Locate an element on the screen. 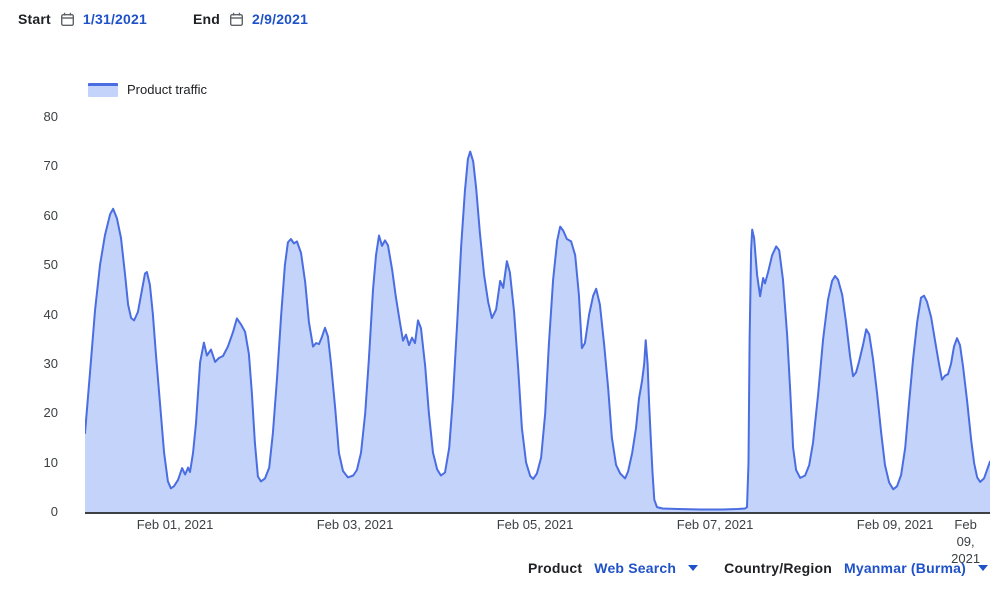  chart-legend: Product traffic is located at coordinates (147, 89).